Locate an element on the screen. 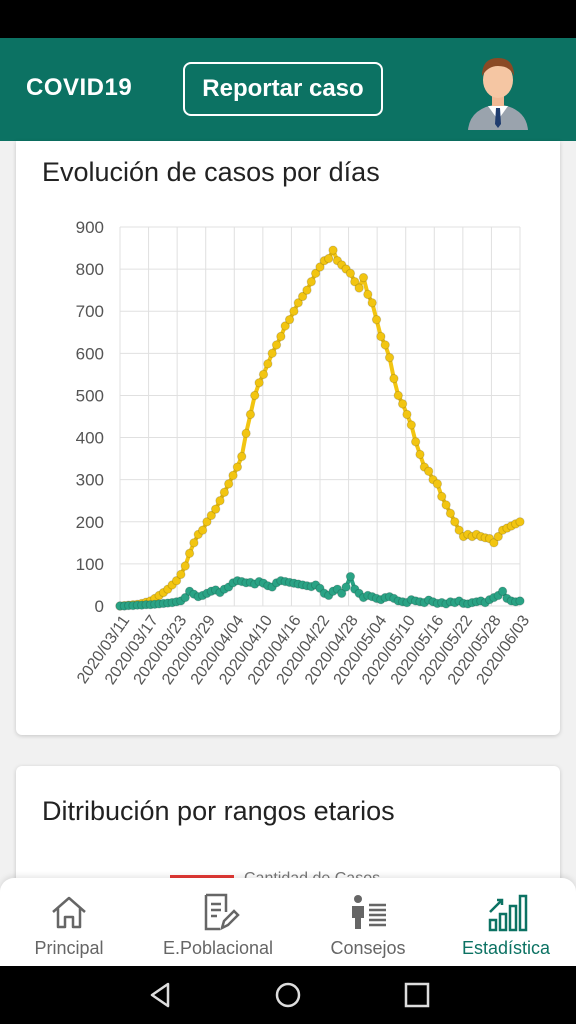 This screenshot has width=576, height=1024. report-case-button: Reportar caso is located at coordinates (283, 89).